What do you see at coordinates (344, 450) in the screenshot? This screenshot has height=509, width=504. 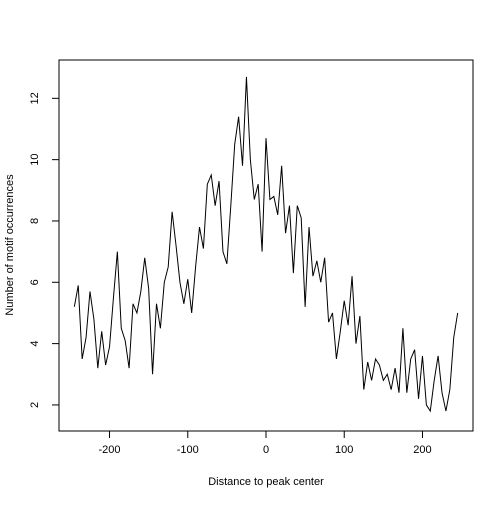 I see `x-tick-label: 100` at bounding box center [344, 450].